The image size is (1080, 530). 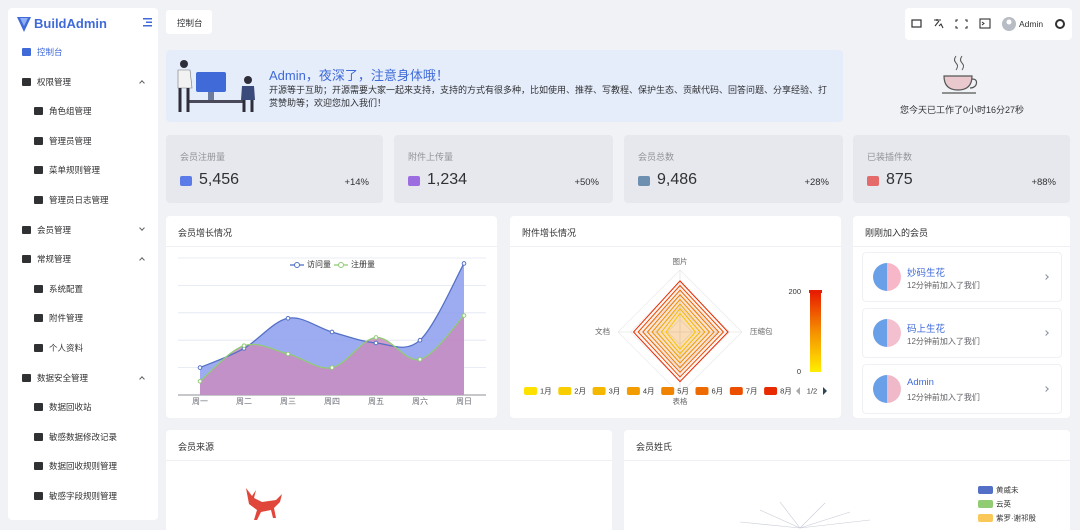 I want to click on legend-label: 紫罗·谢祁殷, so click(x=1016, y=517).